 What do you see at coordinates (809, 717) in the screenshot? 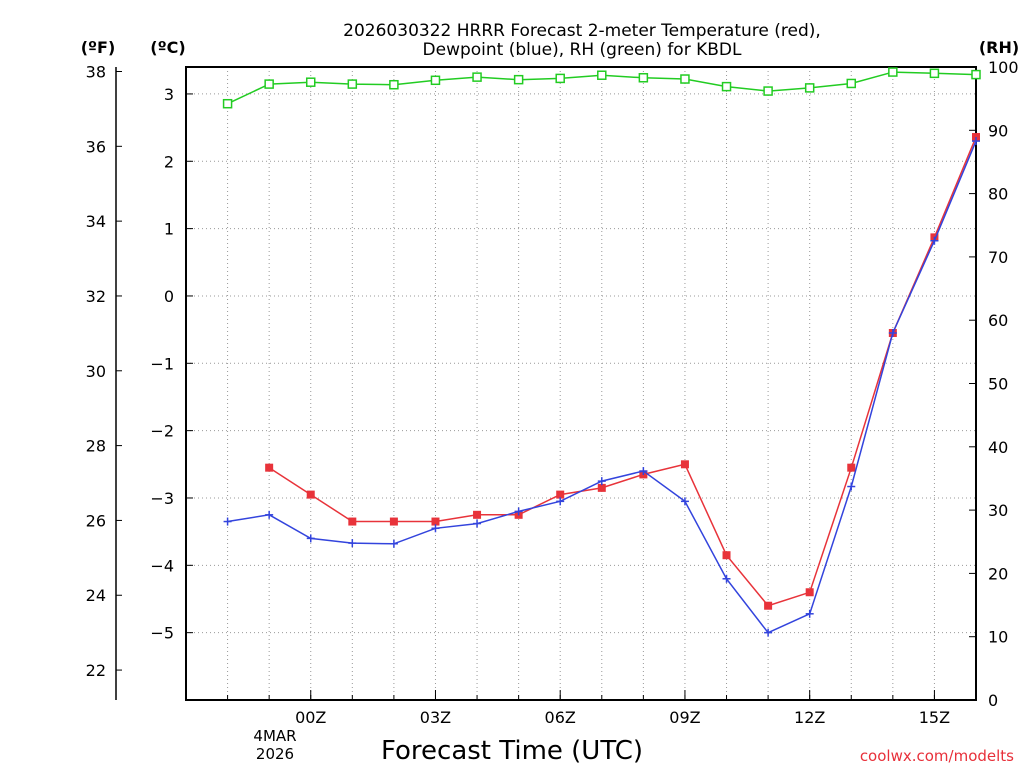
I see `x-tick-label: 12Z` at bounding box center [809, 717].